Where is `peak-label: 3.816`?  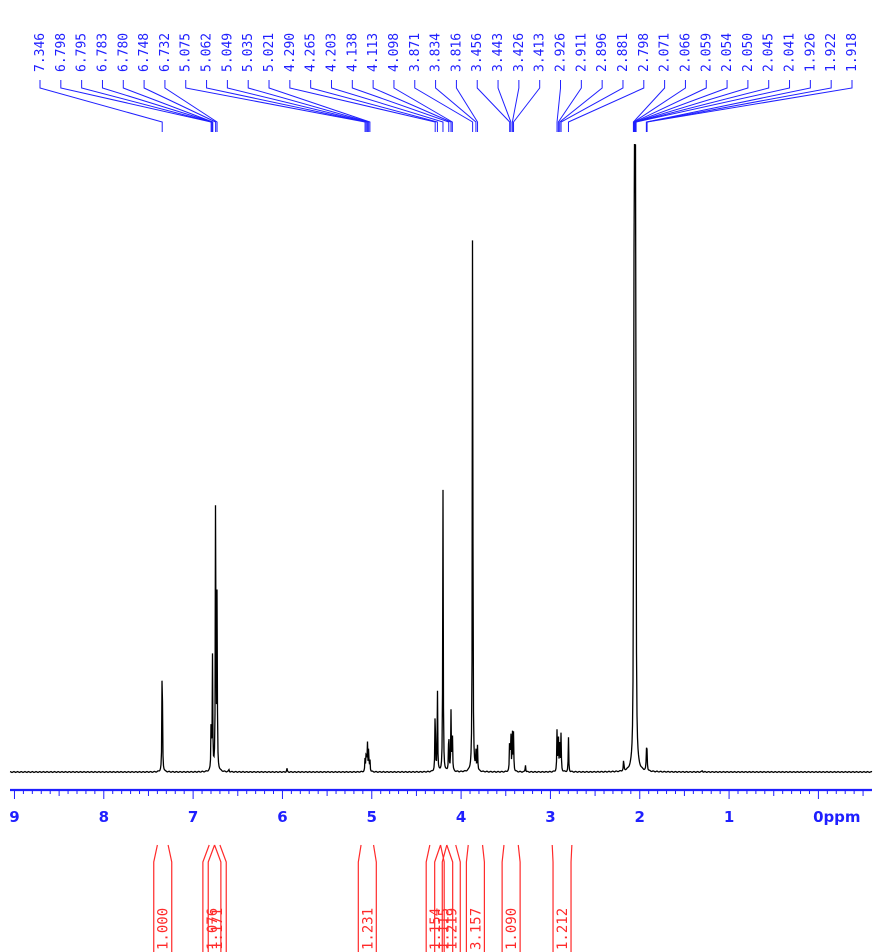 peak-label: 3.816 is located at coordinates (456, 52).